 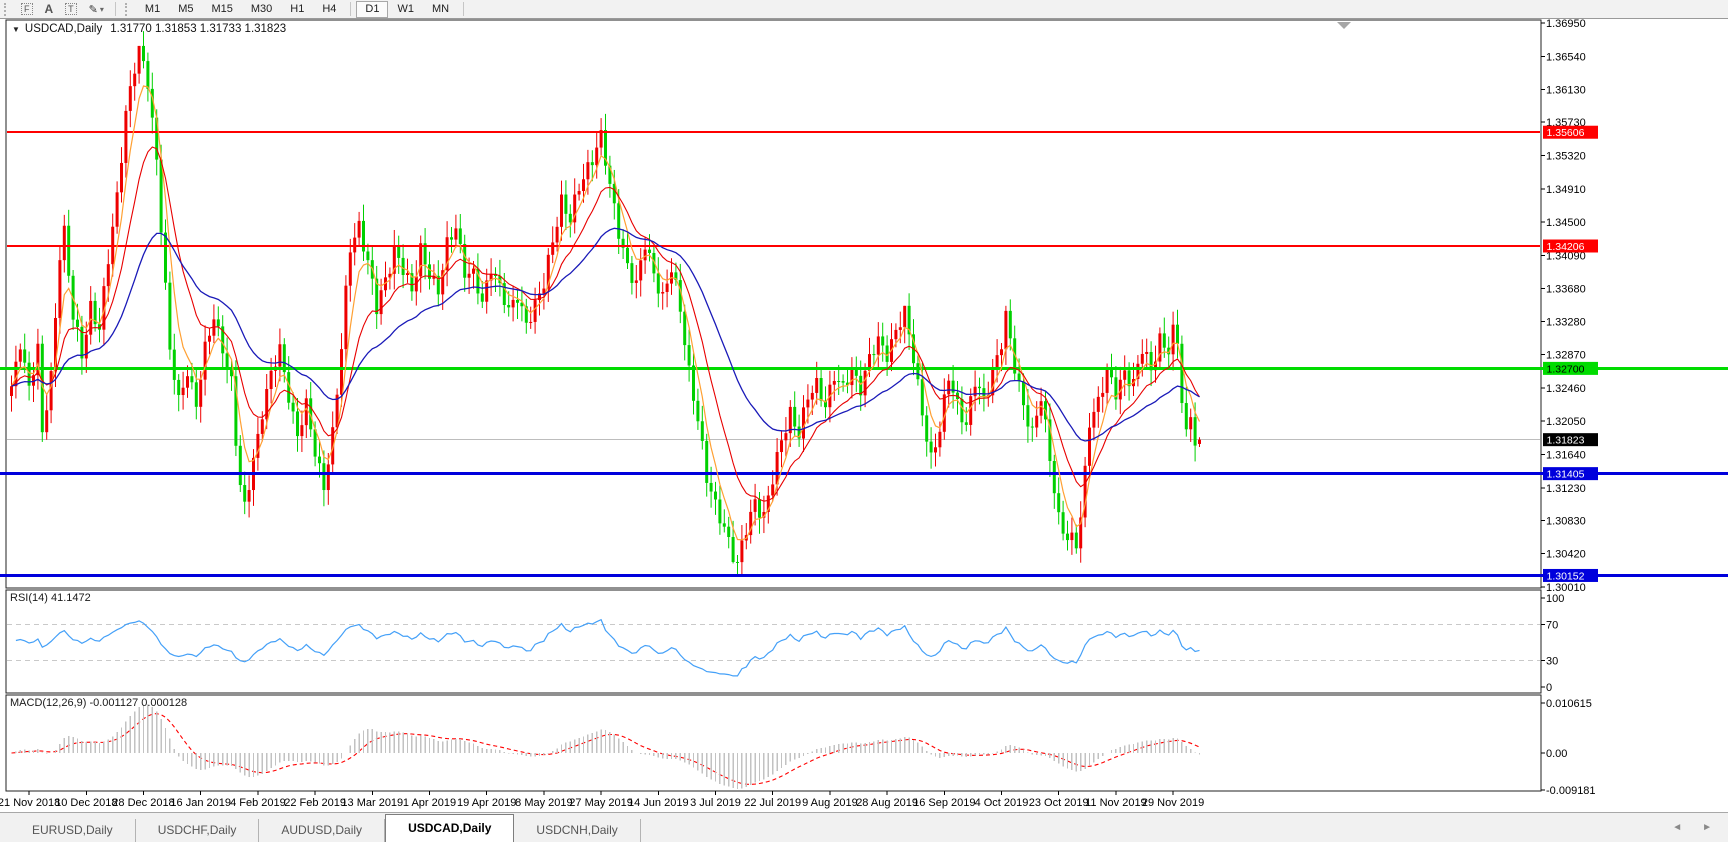 I want to click on timeframe-m15-button: M15, so click(x=221, y=9).